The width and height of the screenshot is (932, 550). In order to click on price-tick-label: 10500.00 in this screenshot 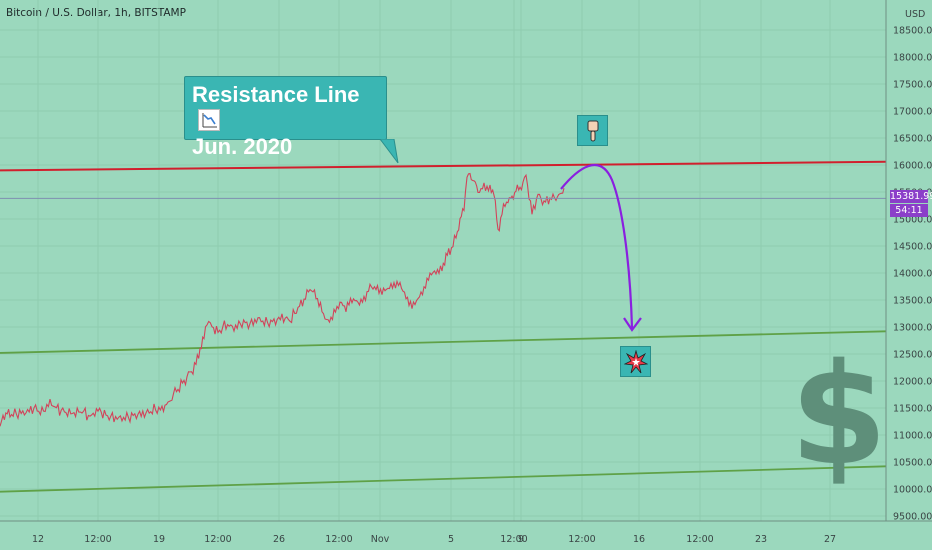, I will do `click(912, 463)`.